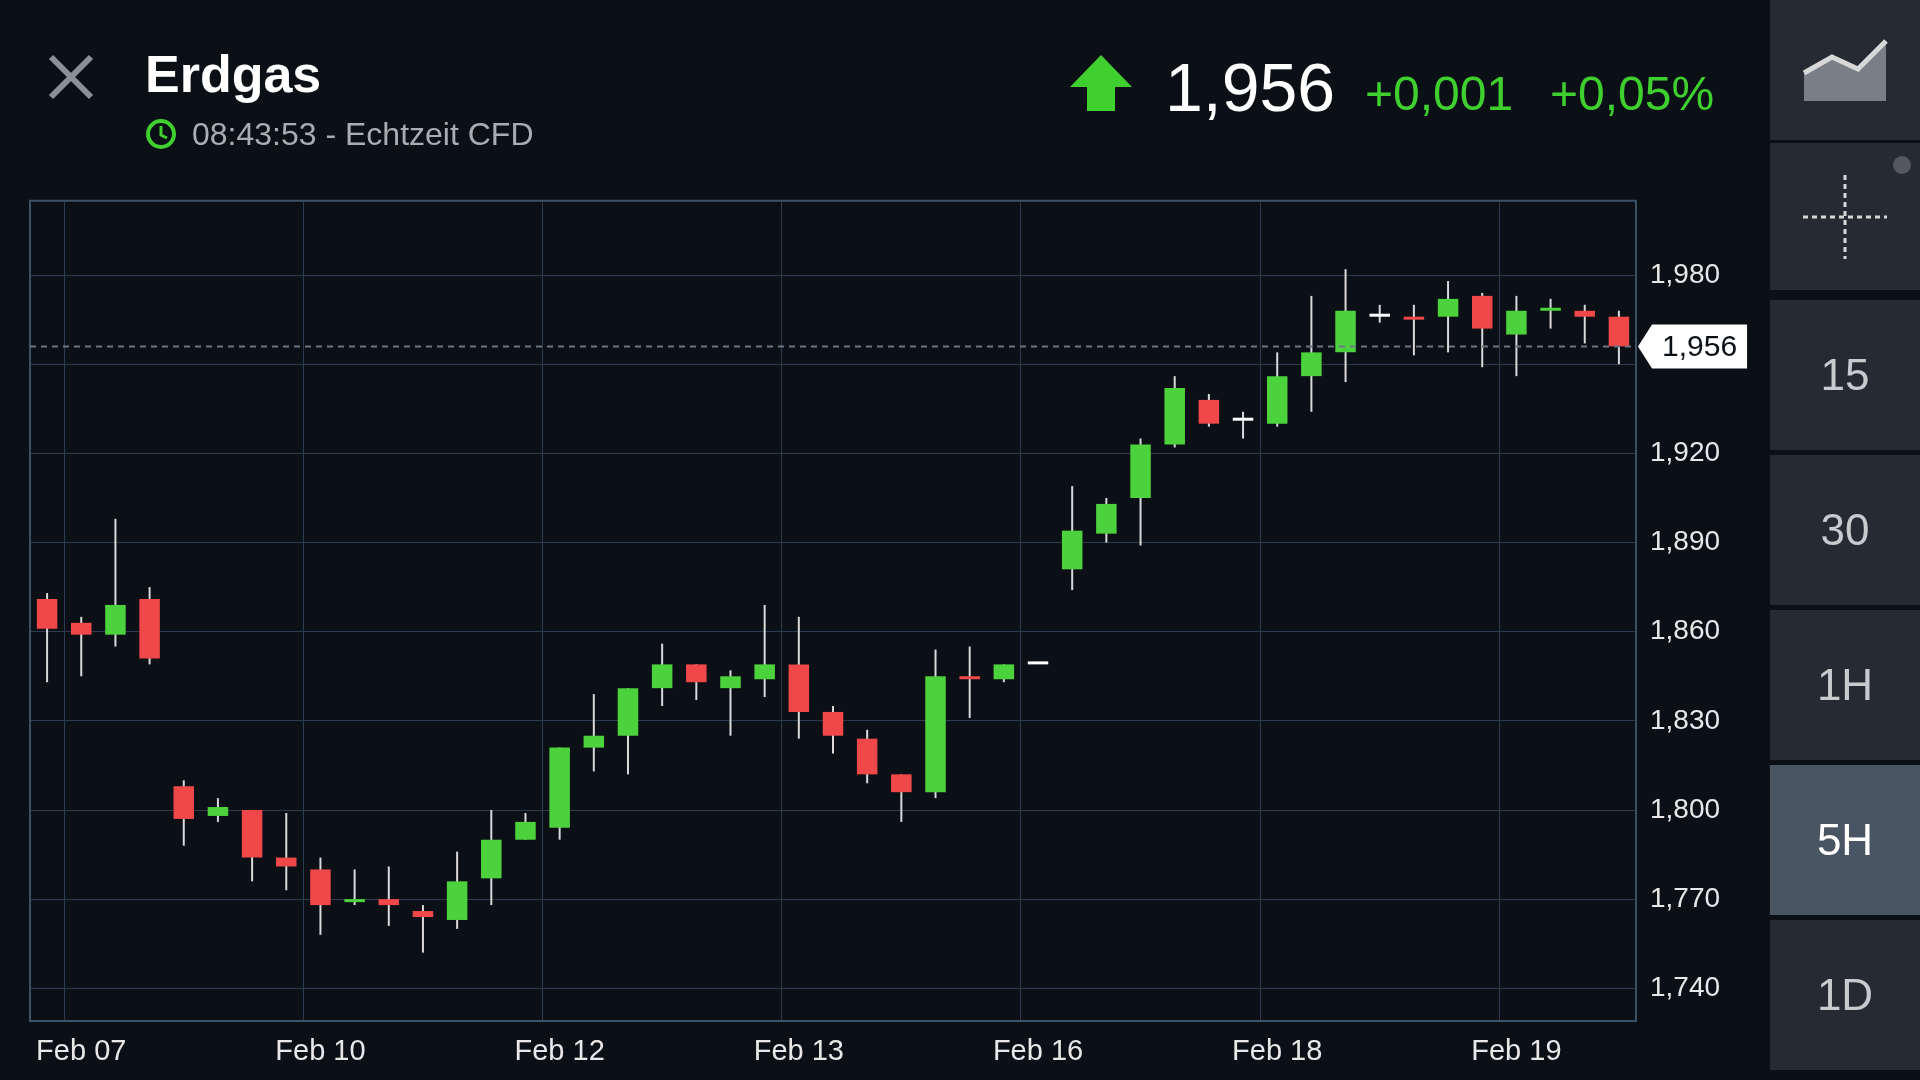  What do you see at coordinates (1685, 987) in the screenshot?
I see `y-tick-label: 1,740` at bounding box center [1685, 987].